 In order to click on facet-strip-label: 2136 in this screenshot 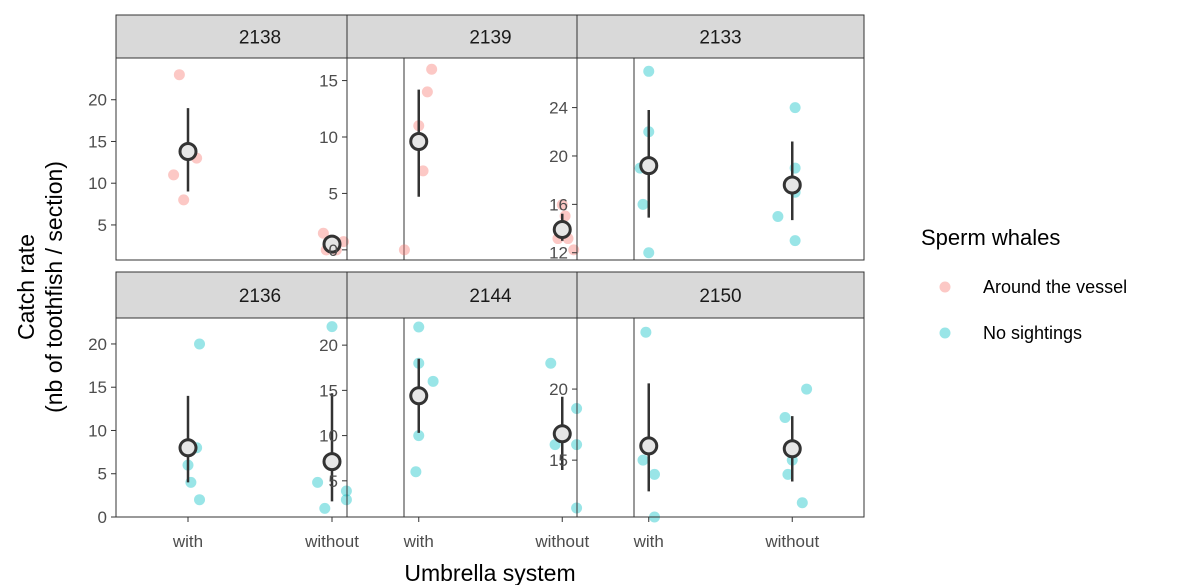, I will do `click(260, 296)`.